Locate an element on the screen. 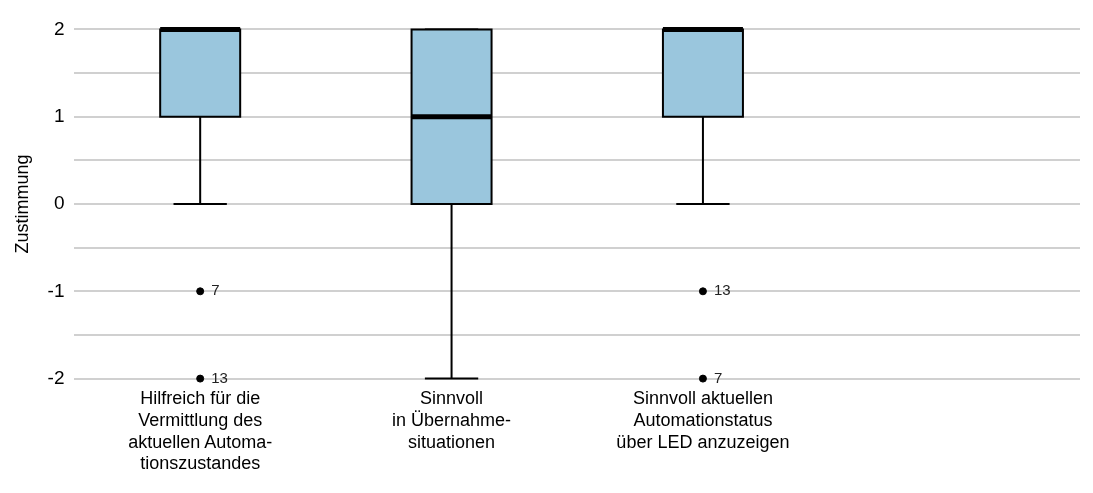  y-tick-label: 1 is located at coordinates (59, 115).